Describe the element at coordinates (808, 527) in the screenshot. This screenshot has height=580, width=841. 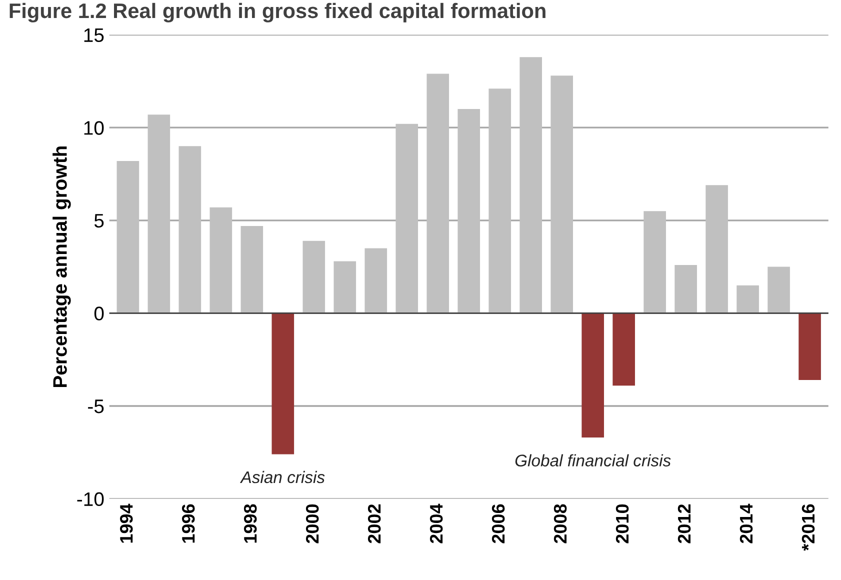
I see `x-tick-label: *2016` at that location.